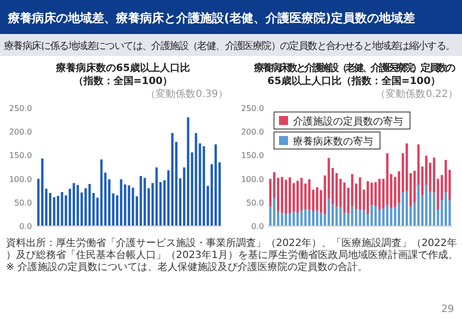 The height and width of the screenshot is (320, 462). What do you see at coordinates (187, 267) in the screenshot?
I see `text: ※ 介護施設の定員数については、老人保健施設及び介護医療院の定員数の合計。` at bounding box center [187, 267].